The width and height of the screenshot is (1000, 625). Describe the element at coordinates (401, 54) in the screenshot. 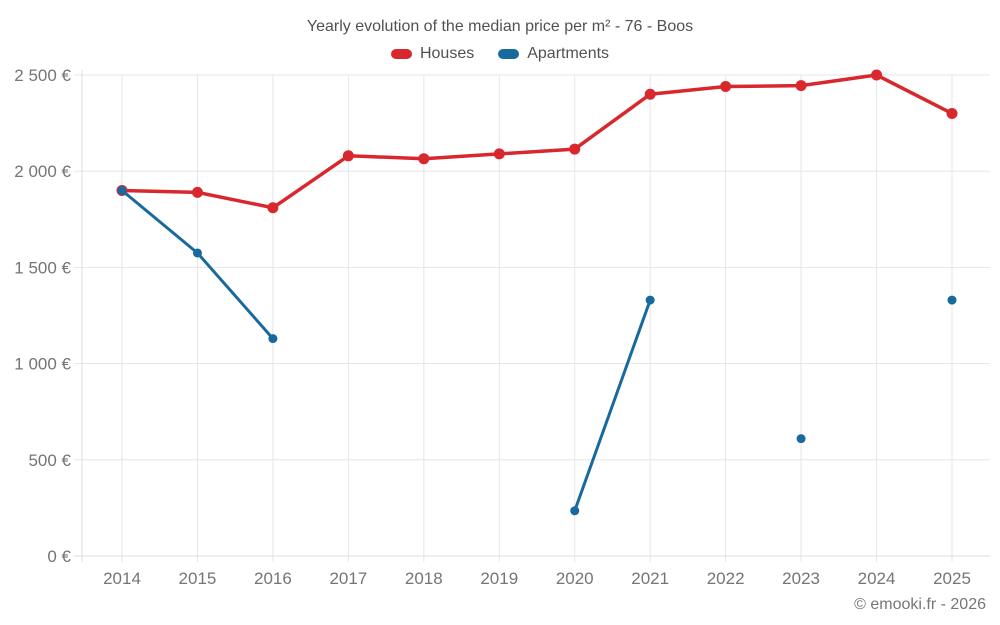

I see `legend-marker-houses` at that location.